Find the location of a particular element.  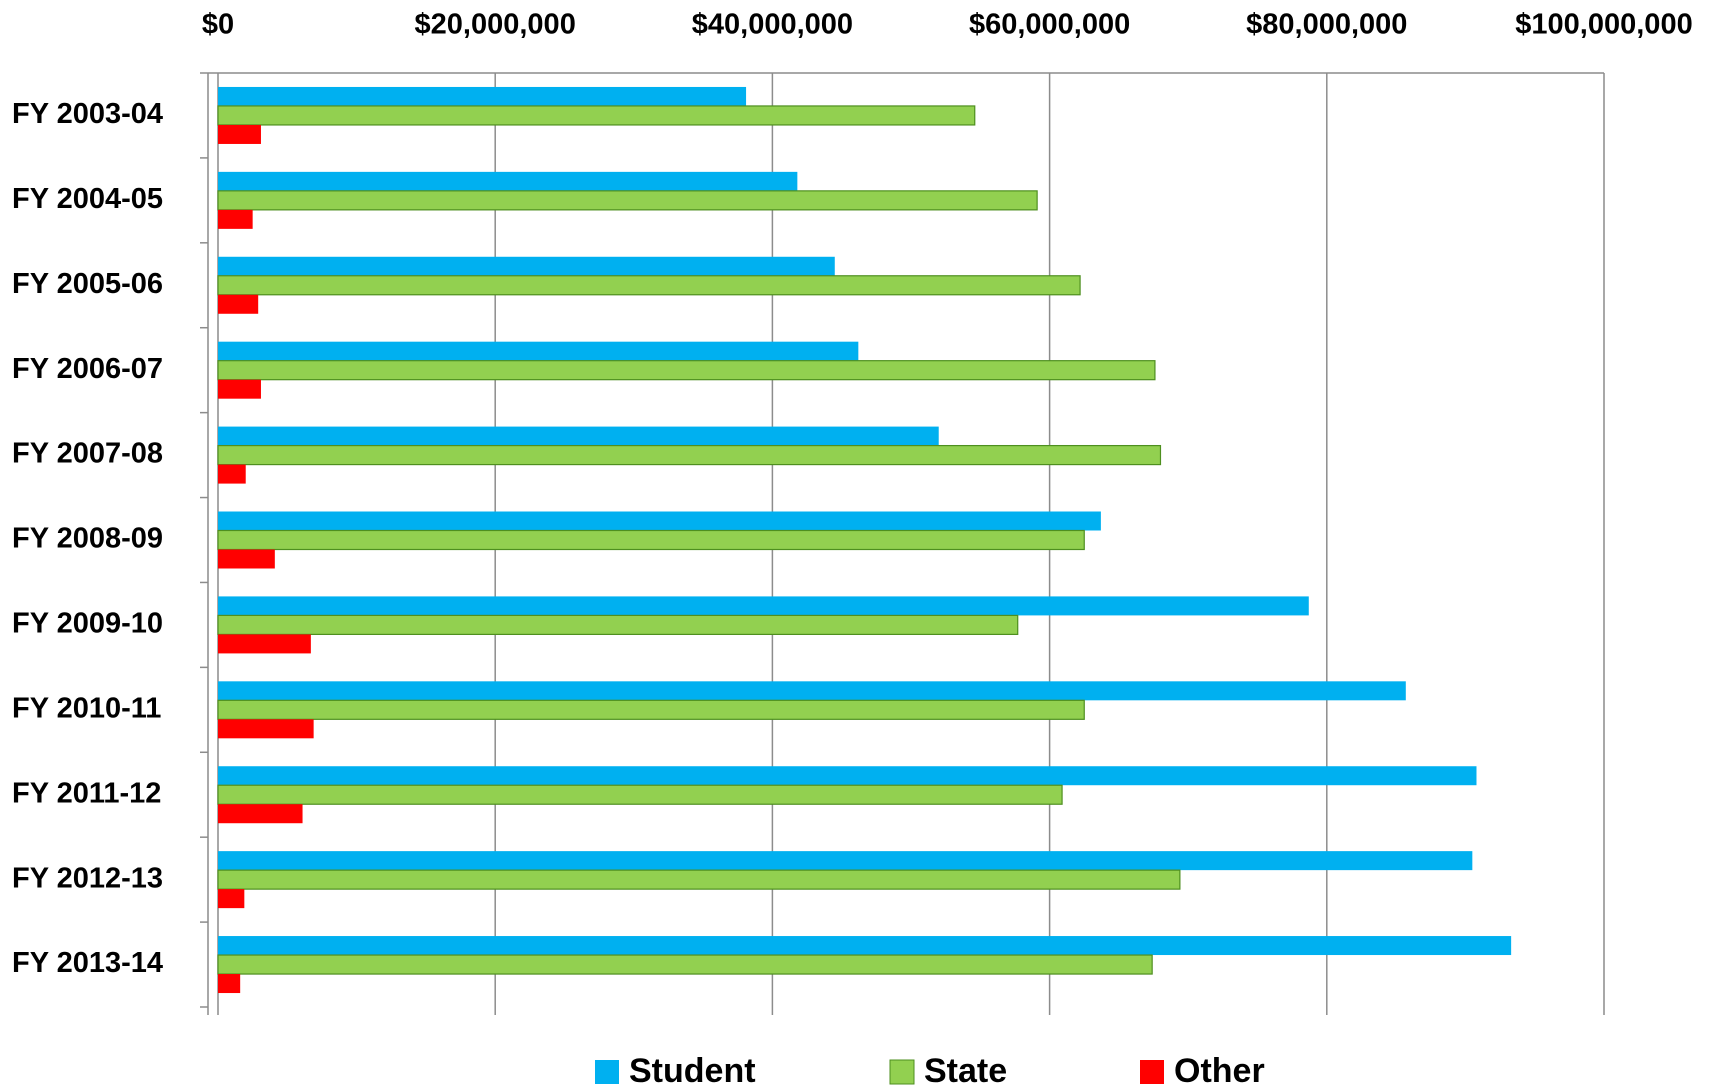

y-tick-label: FY 2012-13 is located at coordinates (87, 878).